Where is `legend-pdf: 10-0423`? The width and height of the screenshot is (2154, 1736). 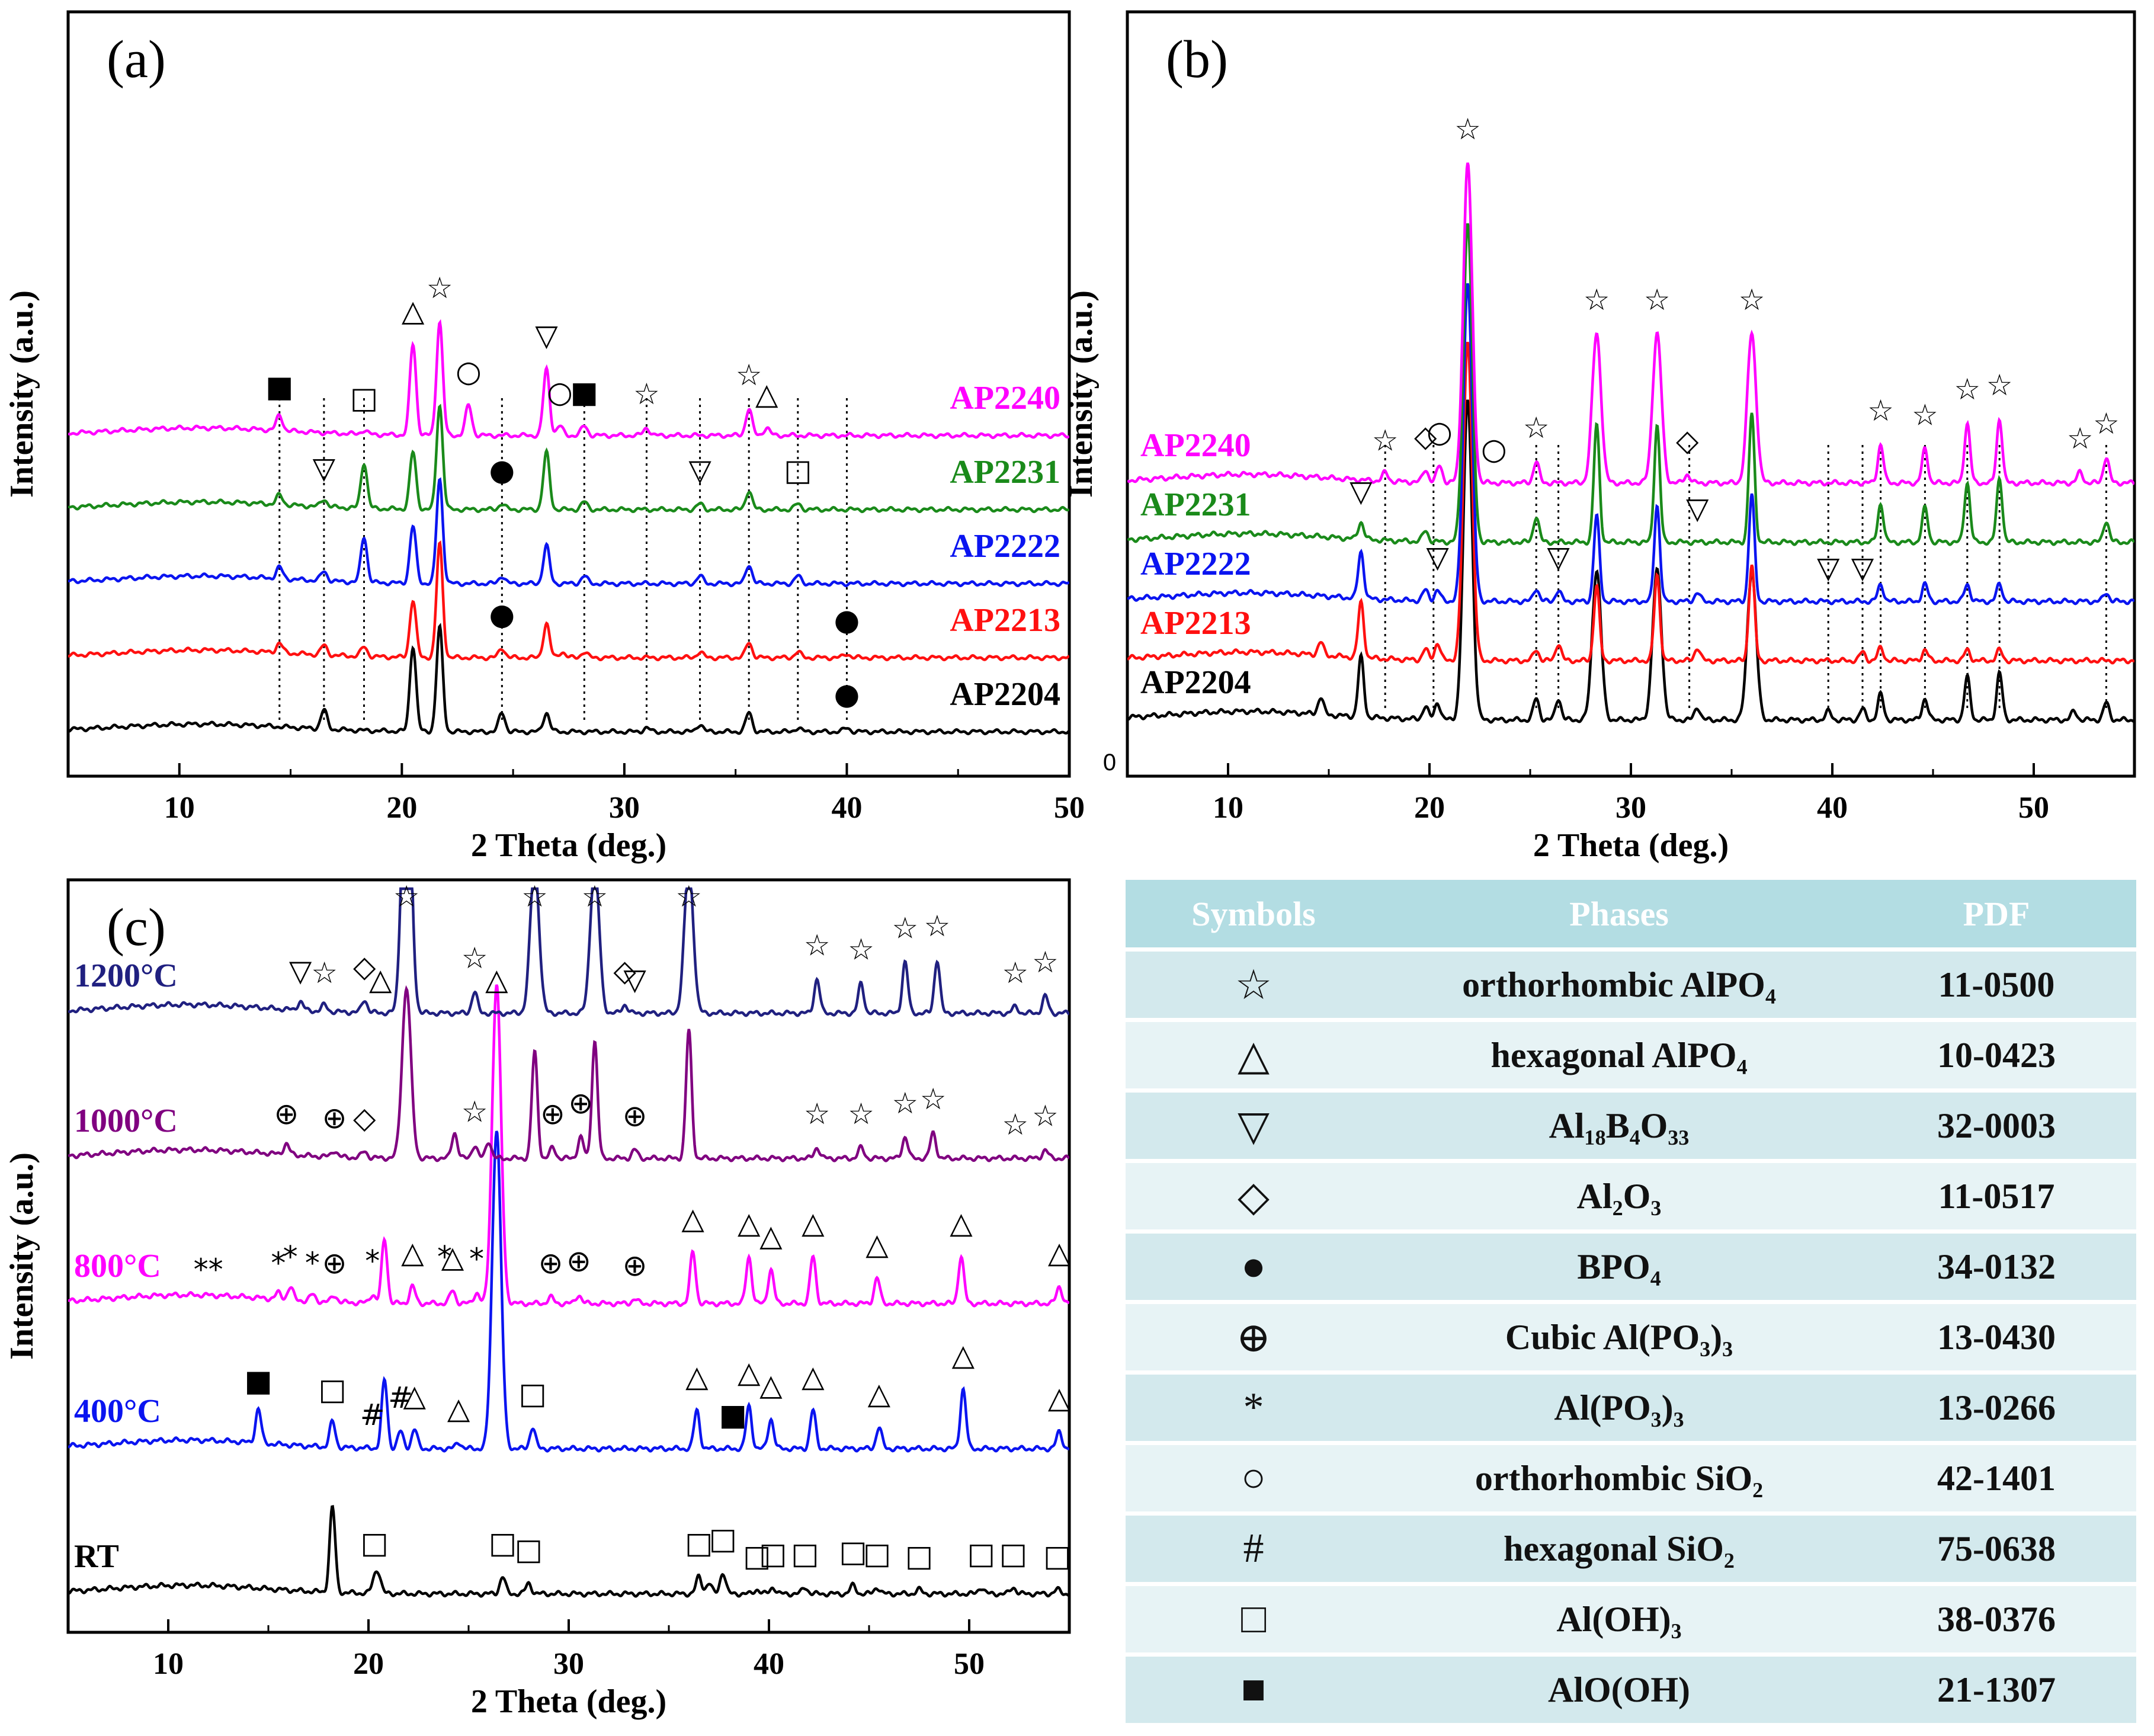
legend-pdf: 10-0423 is located at coordinates (1997, 1055).